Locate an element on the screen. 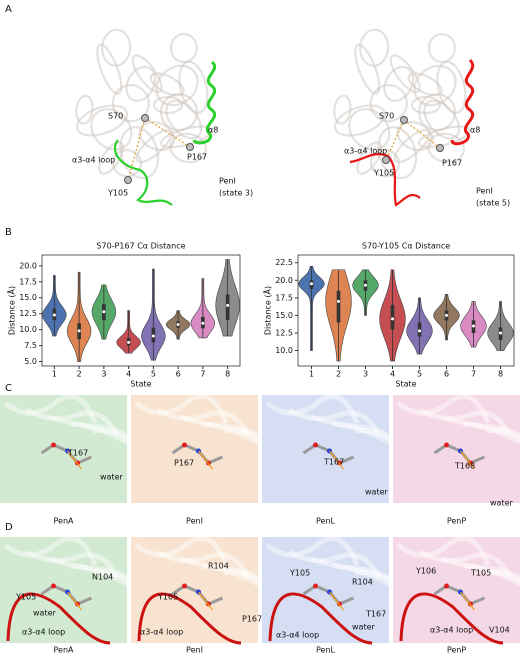 This screenshot has height=655, width=520. residue-label: T105 is located at coordinates (480, 573).